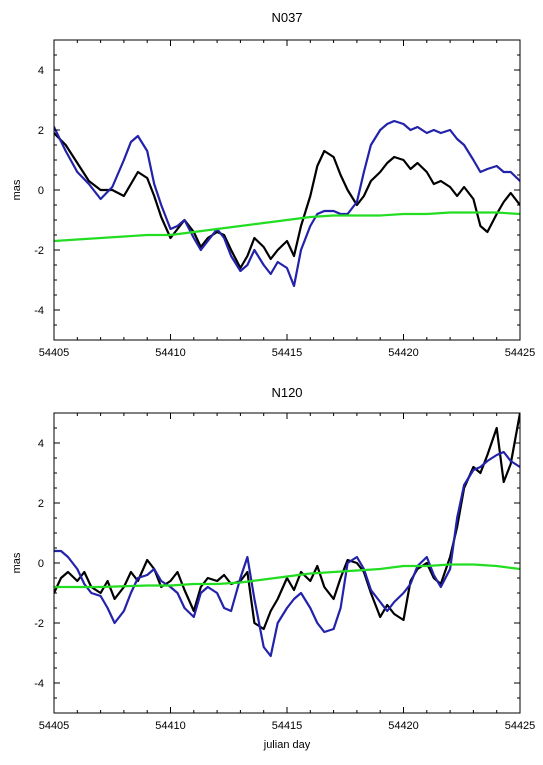 Image resolution: width=543 pixels, height=765 pixels. Describe the element at coordinates (286, 17) in the screenshot. I see `chart-title: N037` at that location.